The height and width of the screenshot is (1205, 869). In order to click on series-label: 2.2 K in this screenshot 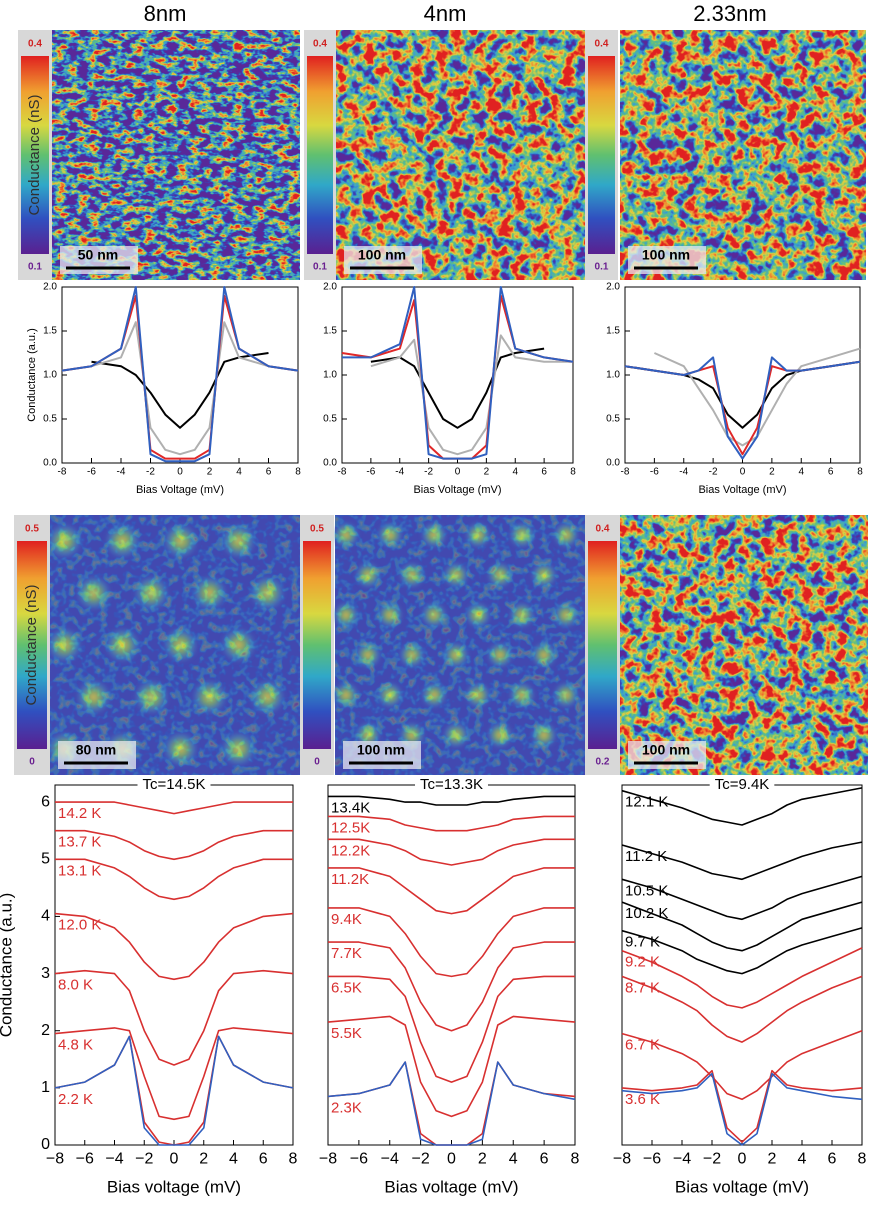, I will do `click(75, 1099)`.